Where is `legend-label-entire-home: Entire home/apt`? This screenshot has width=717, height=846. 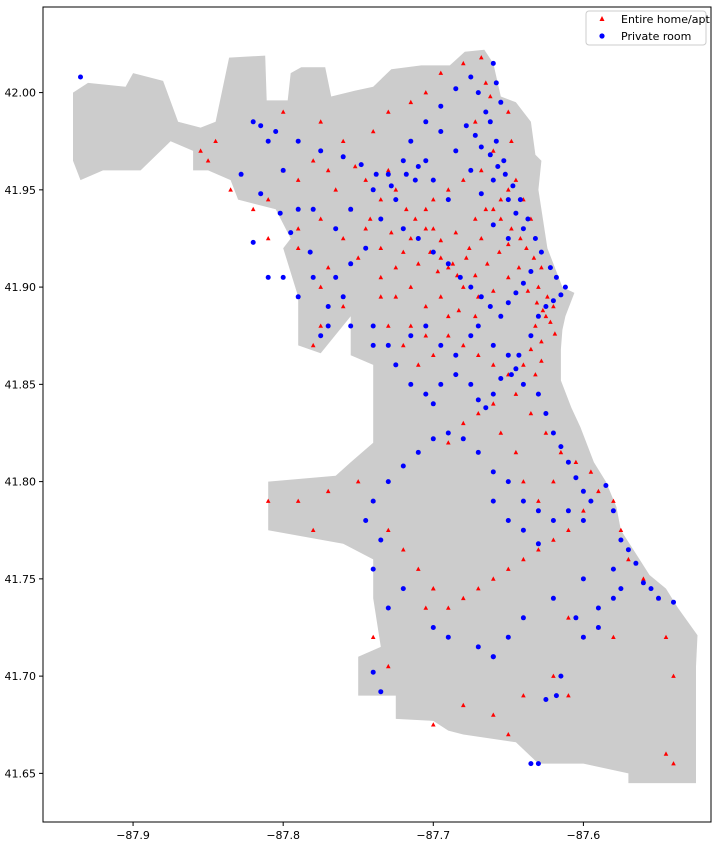
legend-label-entire-home: Entire home/apt is located at coordinates (665, 19).